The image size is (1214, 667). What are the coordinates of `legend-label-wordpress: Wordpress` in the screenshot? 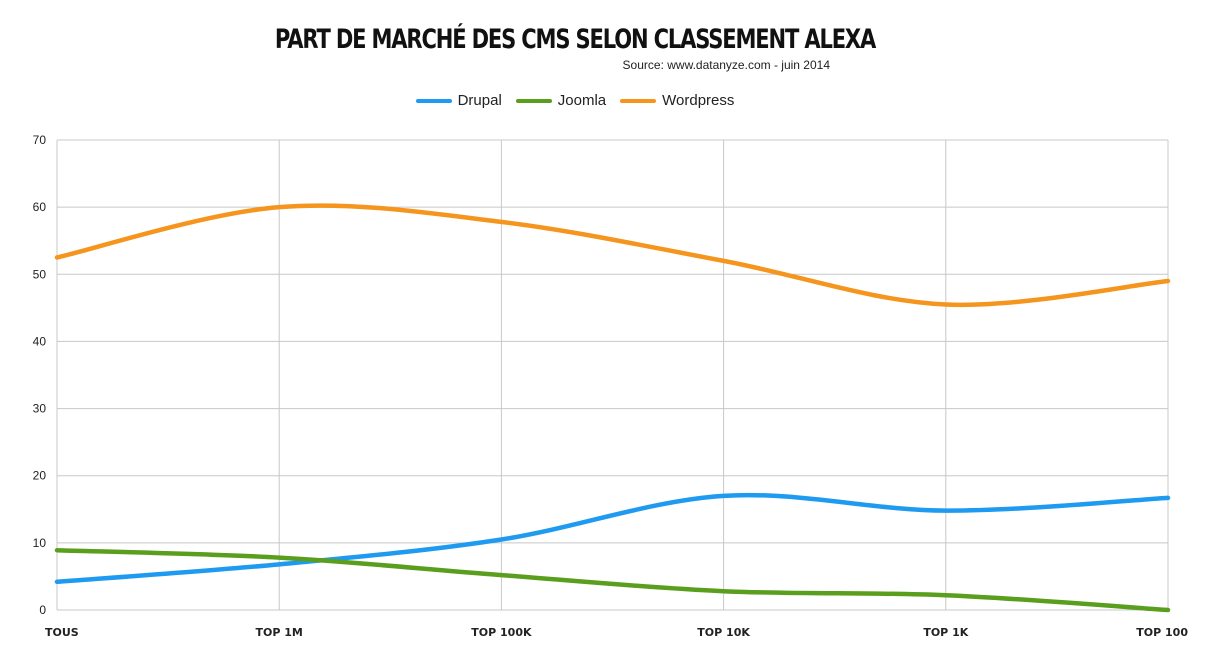 It's located at (698, 100).